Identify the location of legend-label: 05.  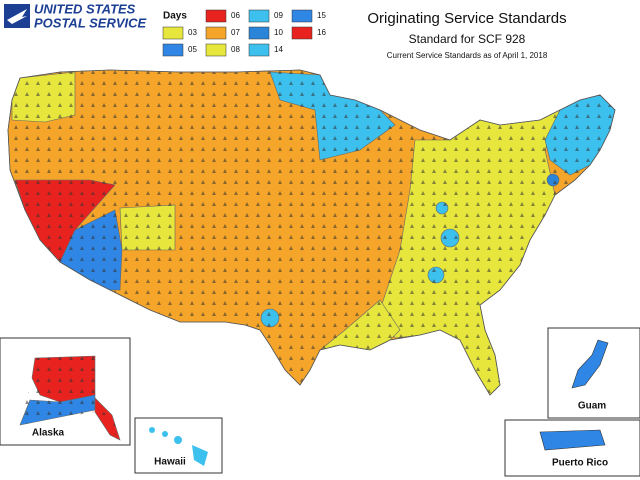
(192, 49).